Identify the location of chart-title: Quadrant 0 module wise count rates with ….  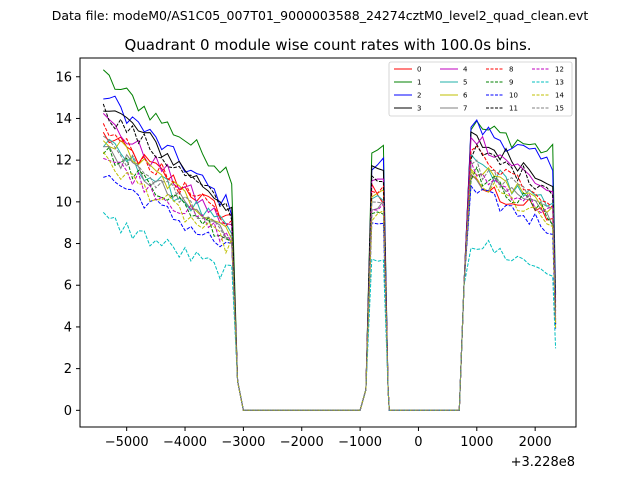
(327, 45).